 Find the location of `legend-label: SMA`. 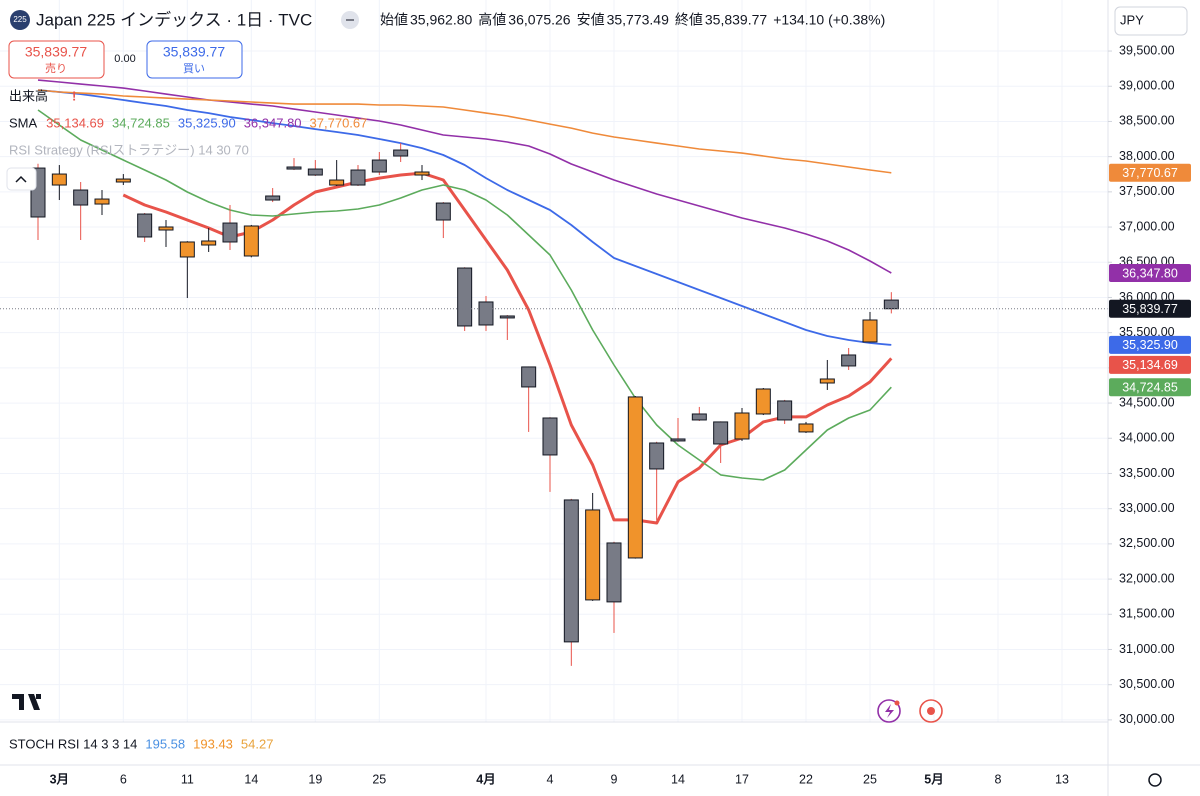

legend-label: SMA is located at coordinates (23, 122).